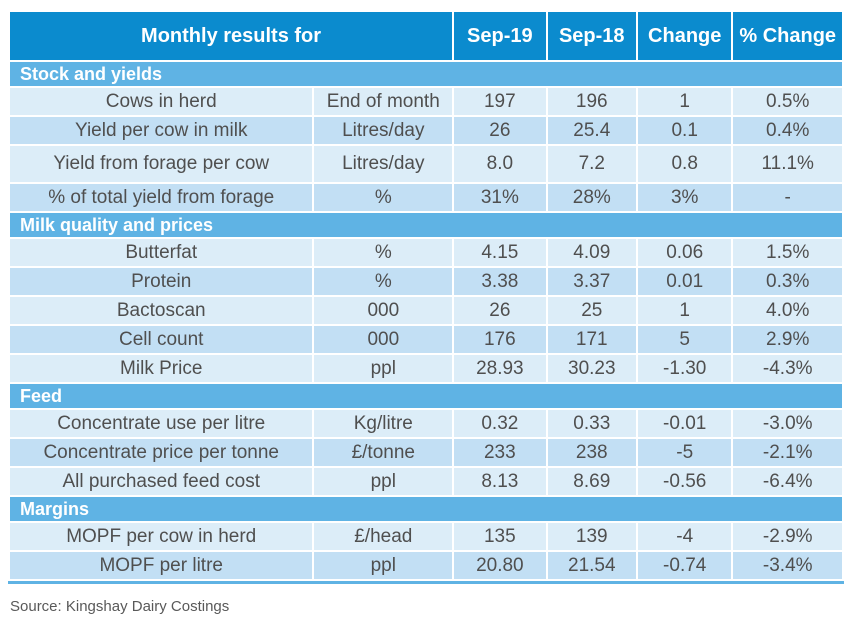 The height and width of the screenshot is (625, 852). I want to click on table-row: Cell count 000 176 171 5 2.9%, so click(426, 339).